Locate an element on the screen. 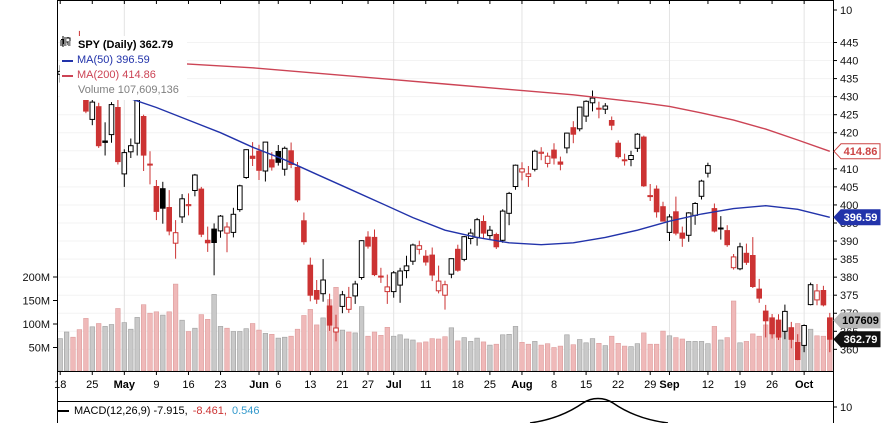 The image size is (882, 423). svg-text: 11 is located at coordinates (425, 385).